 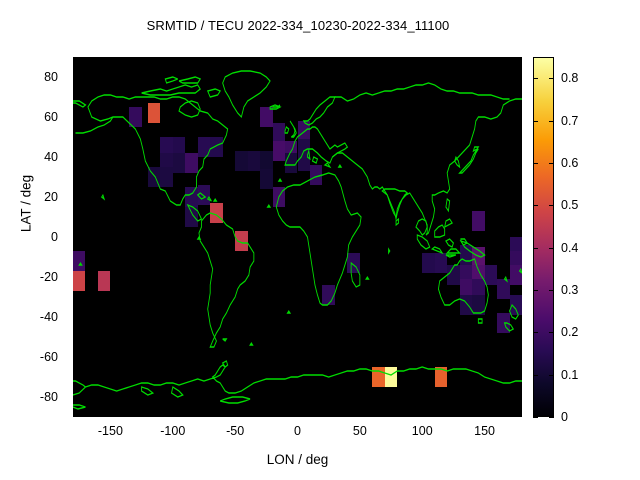 What do you see at coordinates (570, 162) in the screenshot?
I see `colorbar-tick-label: 0.6` at bounding box center [570, 162].